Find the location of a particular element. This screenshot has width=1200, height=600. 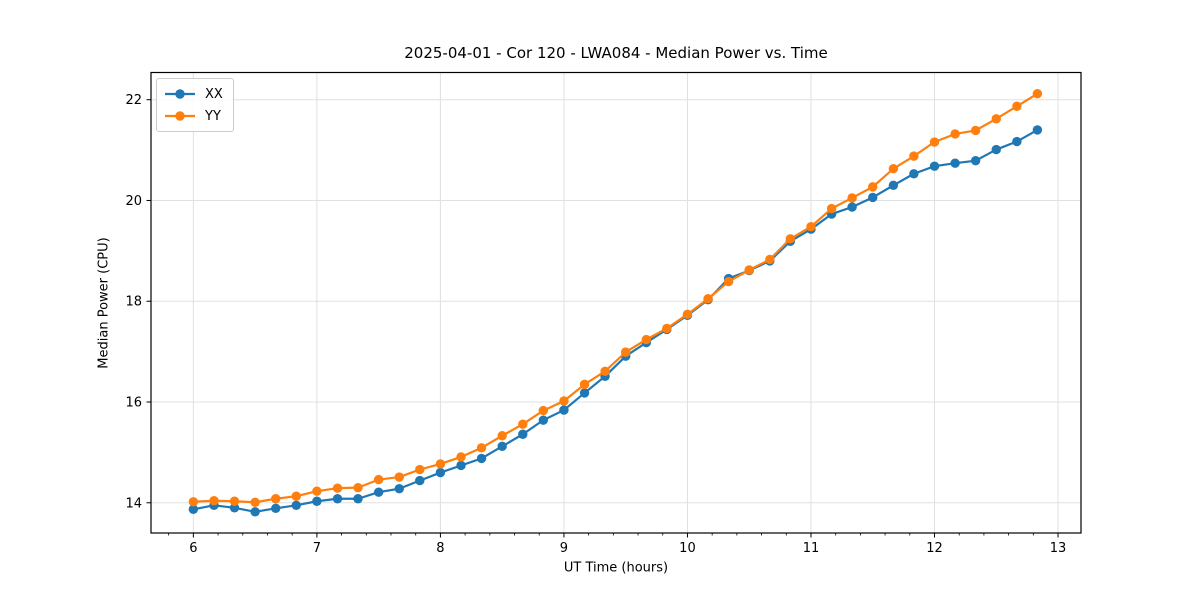

x-tick-label: 7 is located at coordinates (317, 548).